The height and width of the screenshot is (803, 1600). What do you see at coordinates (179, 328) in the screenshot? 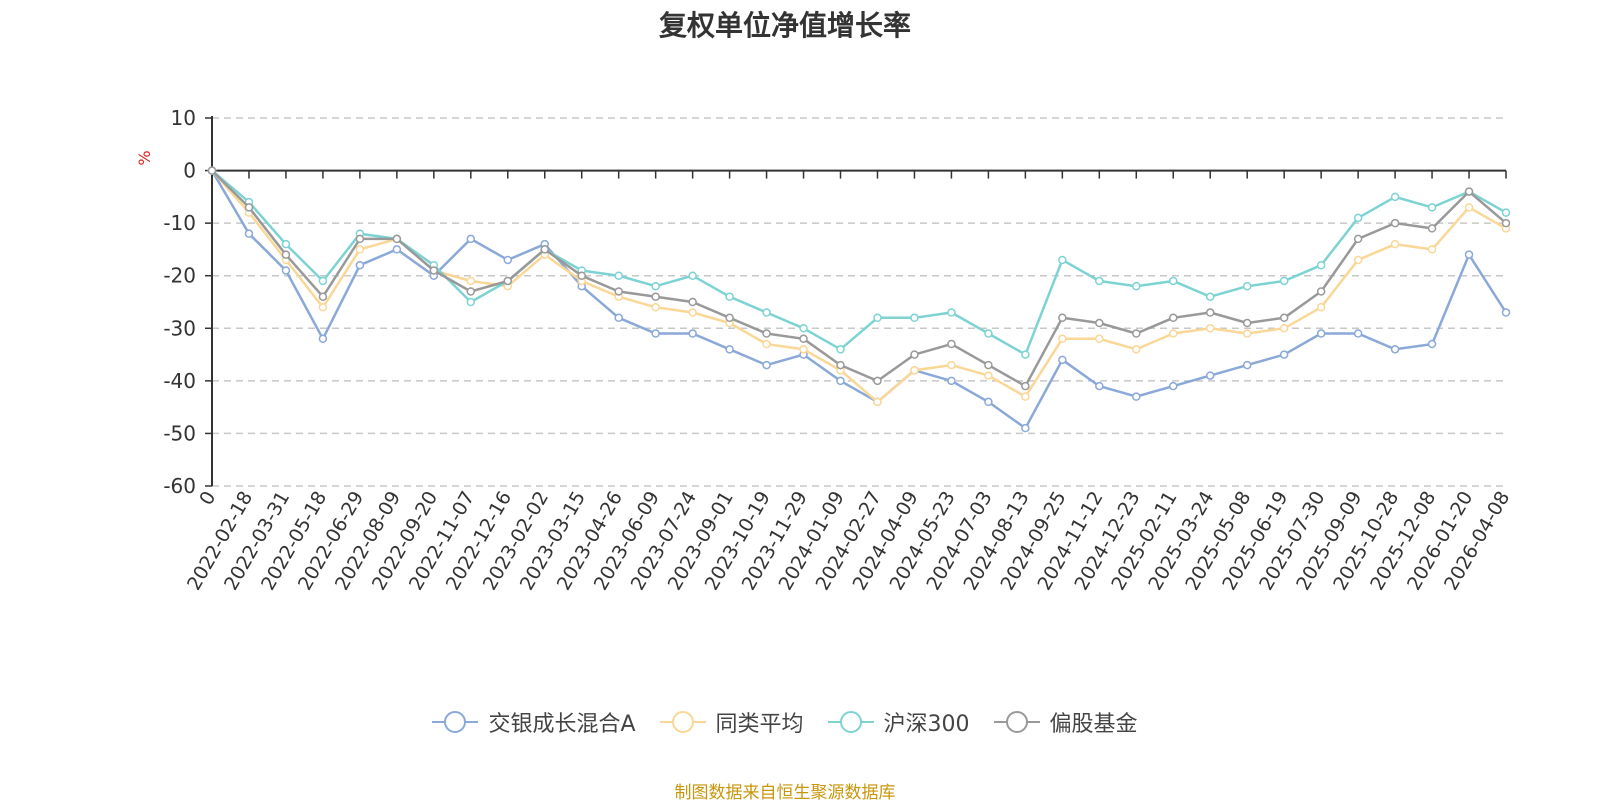
I see `y-tick-label: -30` at bounding box center [179, 328].